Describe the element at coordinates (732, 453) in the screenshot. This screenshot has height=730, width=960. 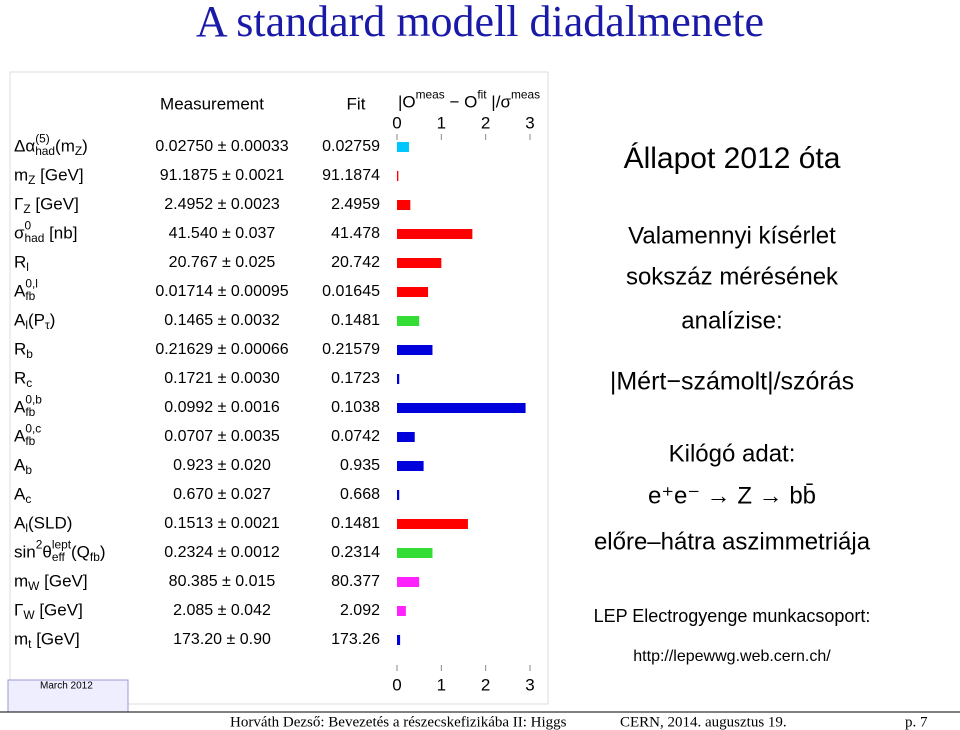
I see `side-text: Kilógó adat:` at that location.